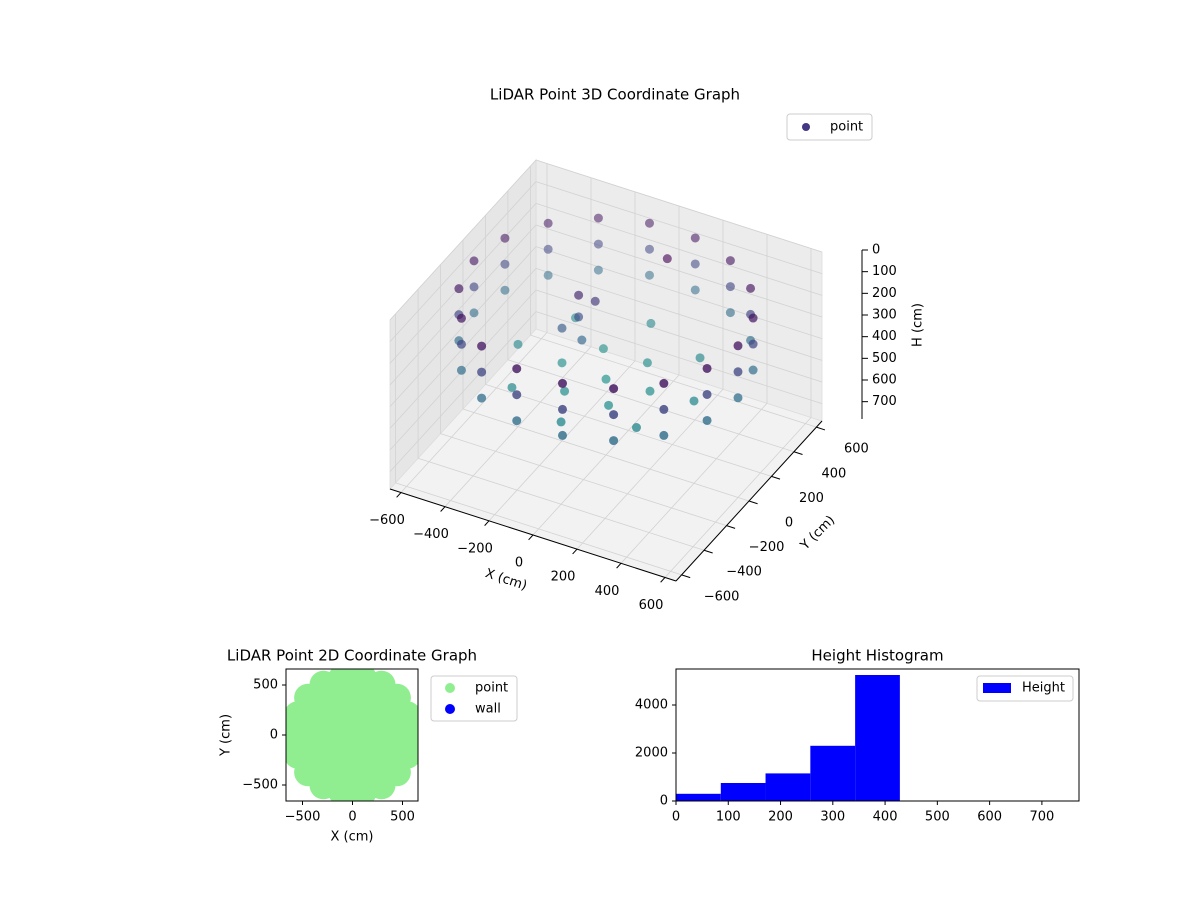 This screenshot has width=1200, height=900. I want to click on x-tick-label: 300, so click(832, 817).